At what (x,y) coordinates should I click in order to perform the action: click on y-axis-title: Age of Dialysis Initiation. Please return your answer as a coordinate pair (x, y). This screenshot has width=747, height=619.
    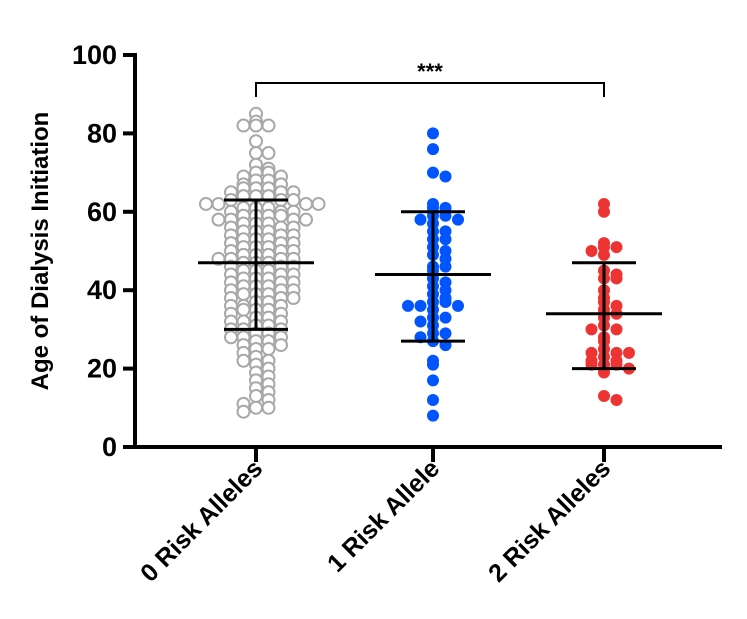
    Looking at the image, I should click on (40, 251).